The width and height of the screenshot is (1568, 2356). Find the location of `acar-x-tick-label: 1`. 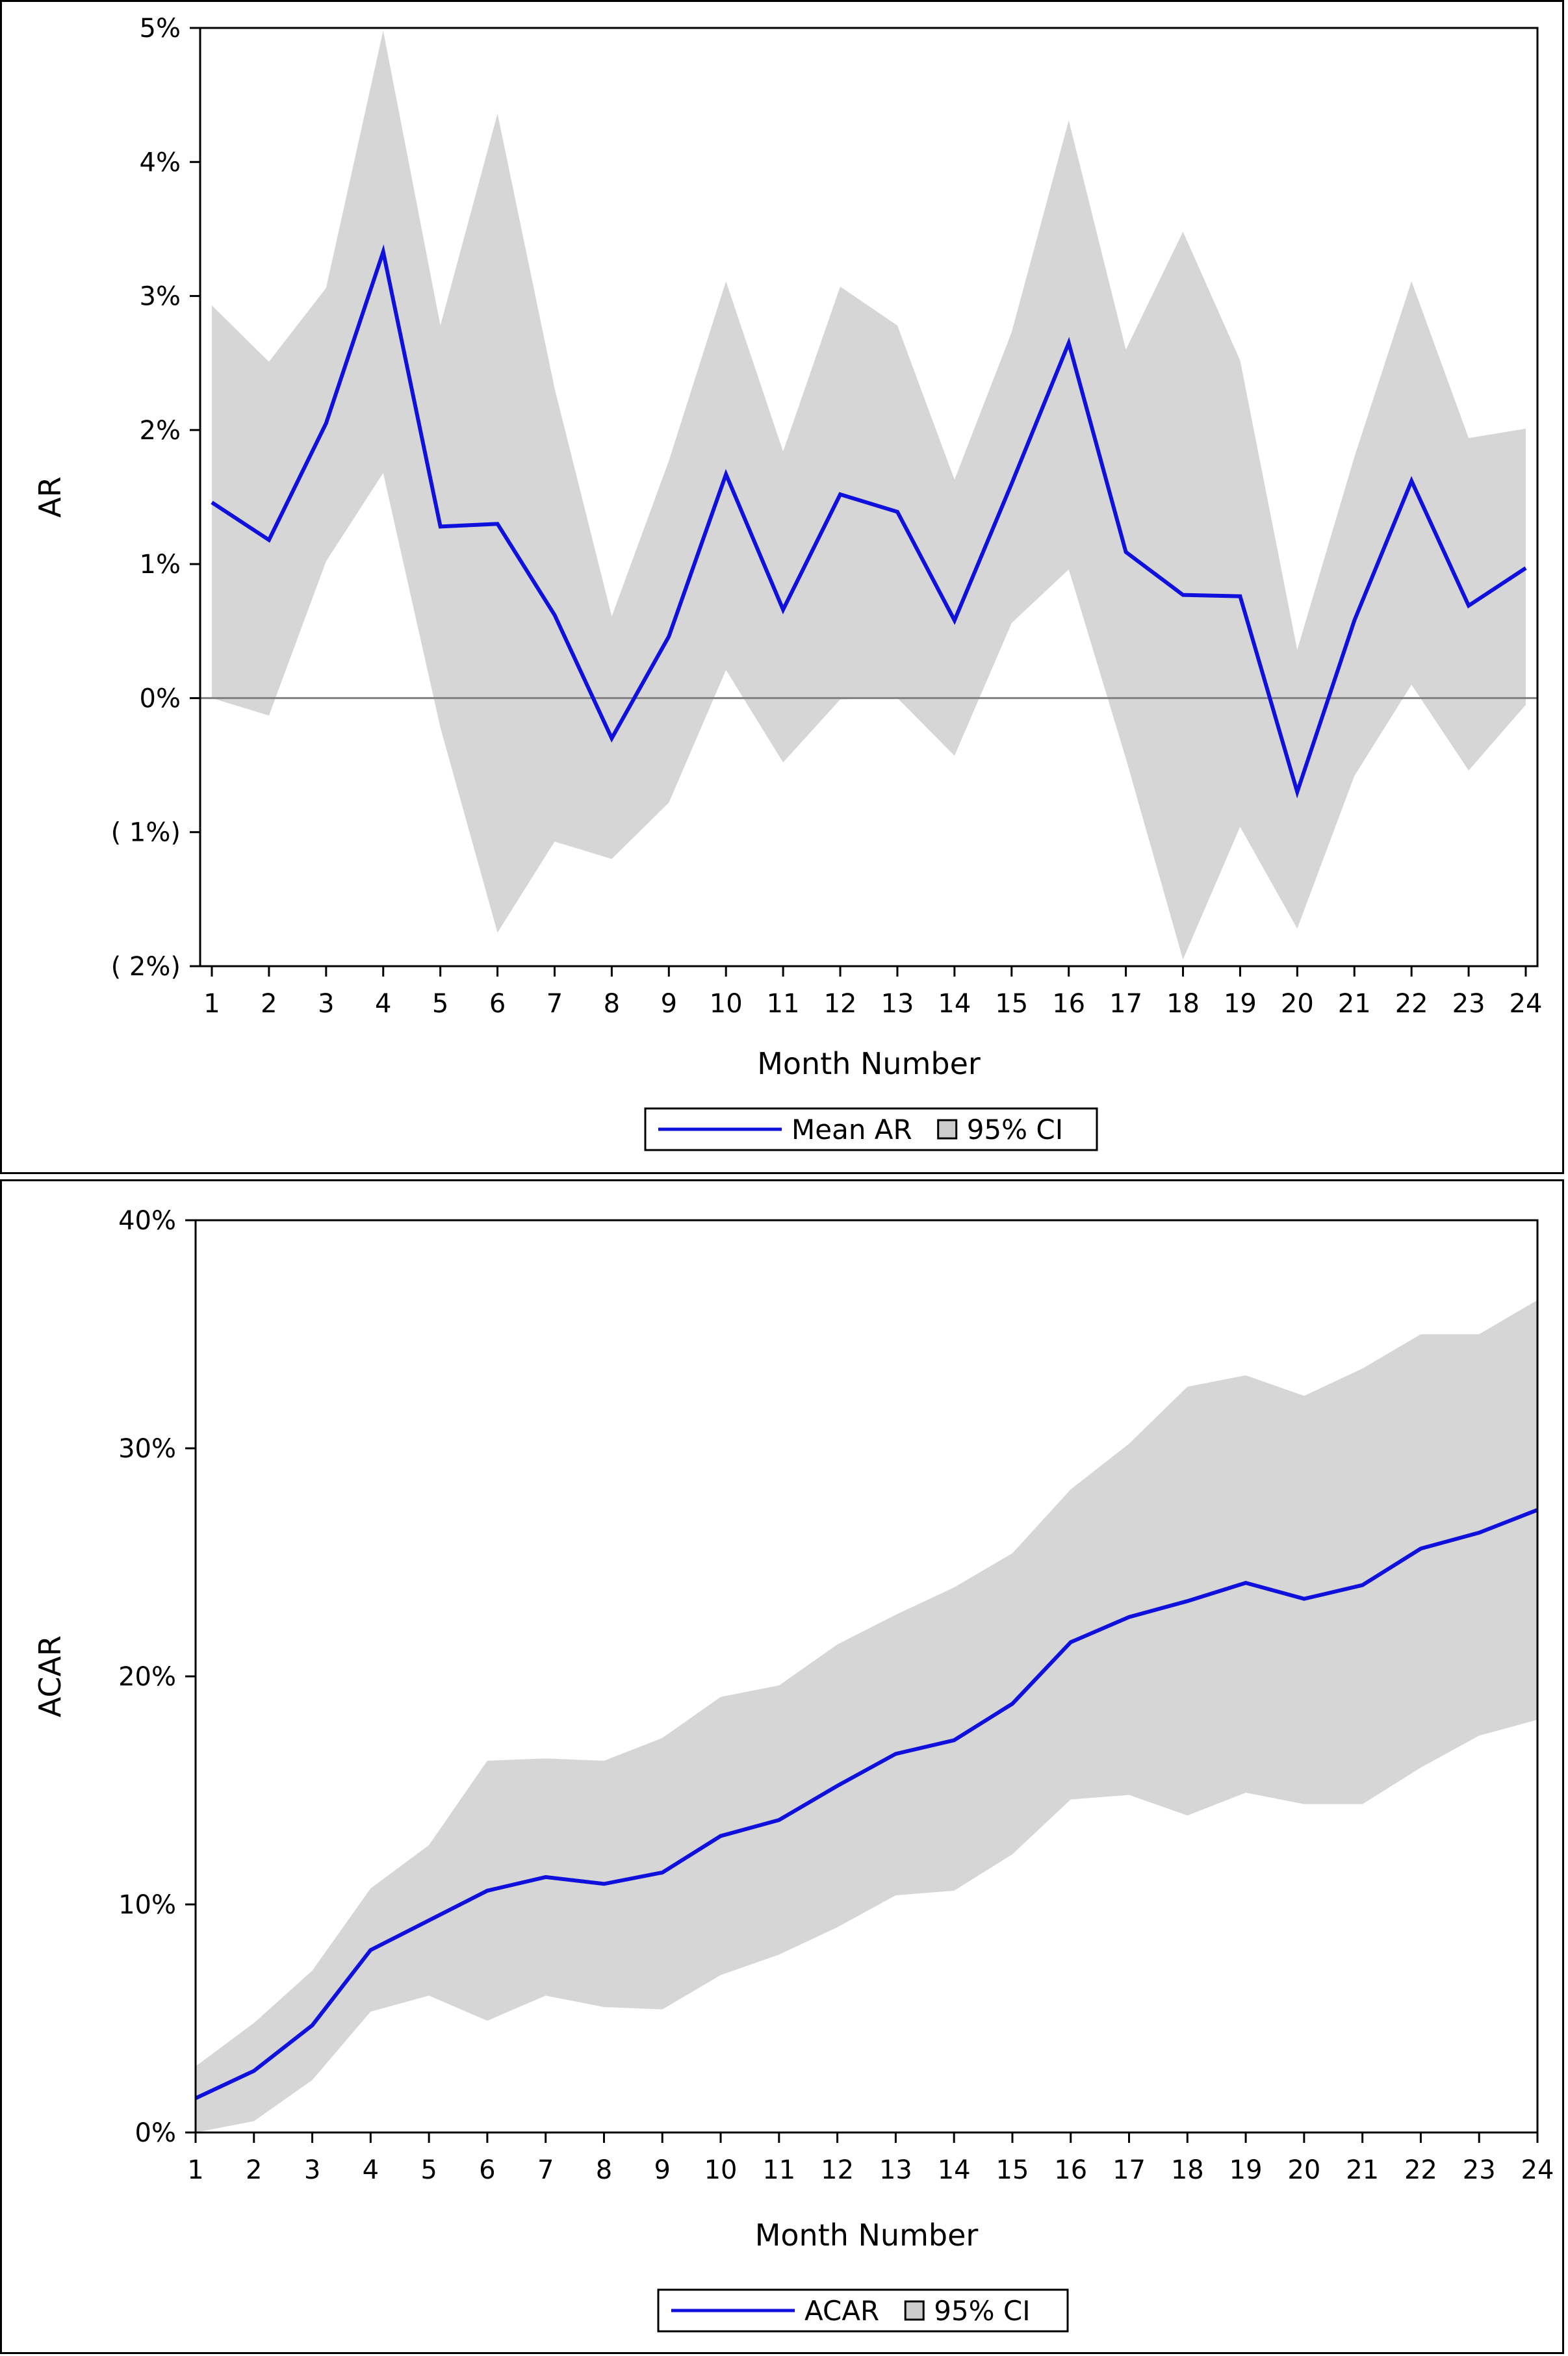

acar-x-tick-label: 1 is located at coordinates (195, 2170).